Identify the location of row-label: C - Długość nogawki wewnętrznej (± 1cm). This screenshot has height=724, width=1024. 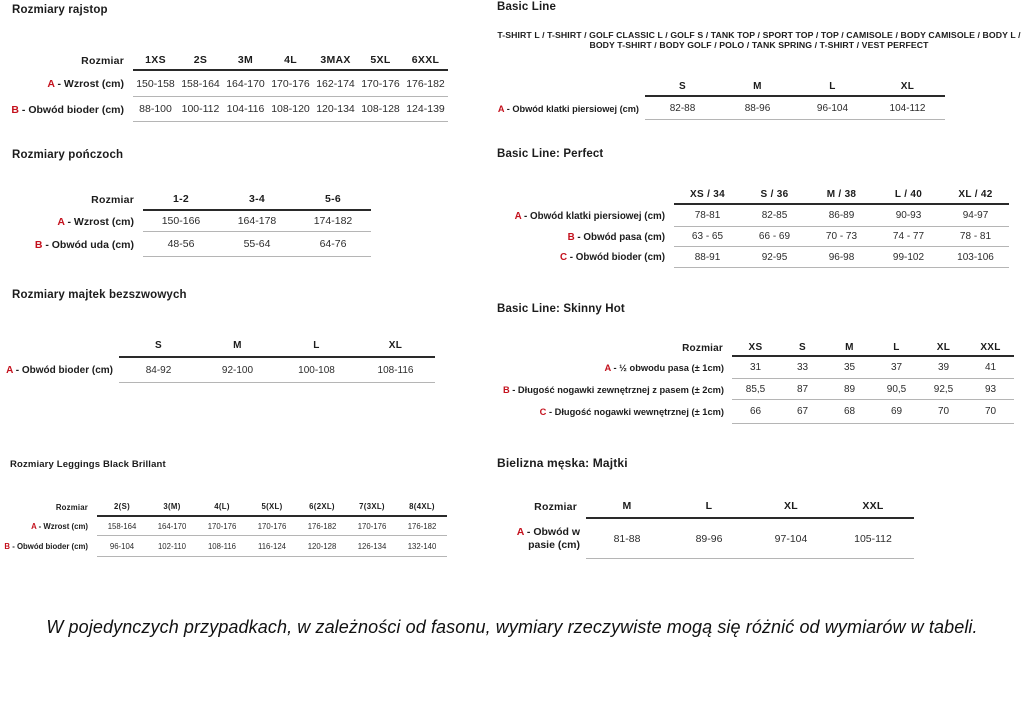
(612, 412).